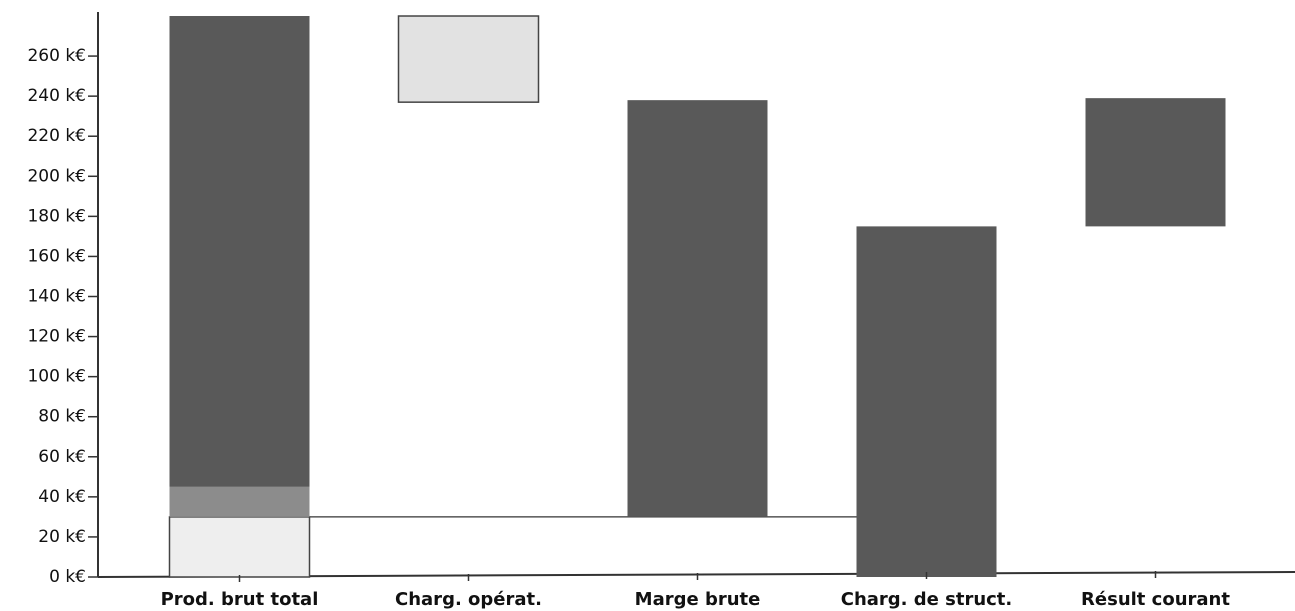 The height and width of the screenshot is (611, 1295). Describe the element at coordinates (1155, 599) in the screenshot. I see `x-tick-label: Résult courant` at that location.